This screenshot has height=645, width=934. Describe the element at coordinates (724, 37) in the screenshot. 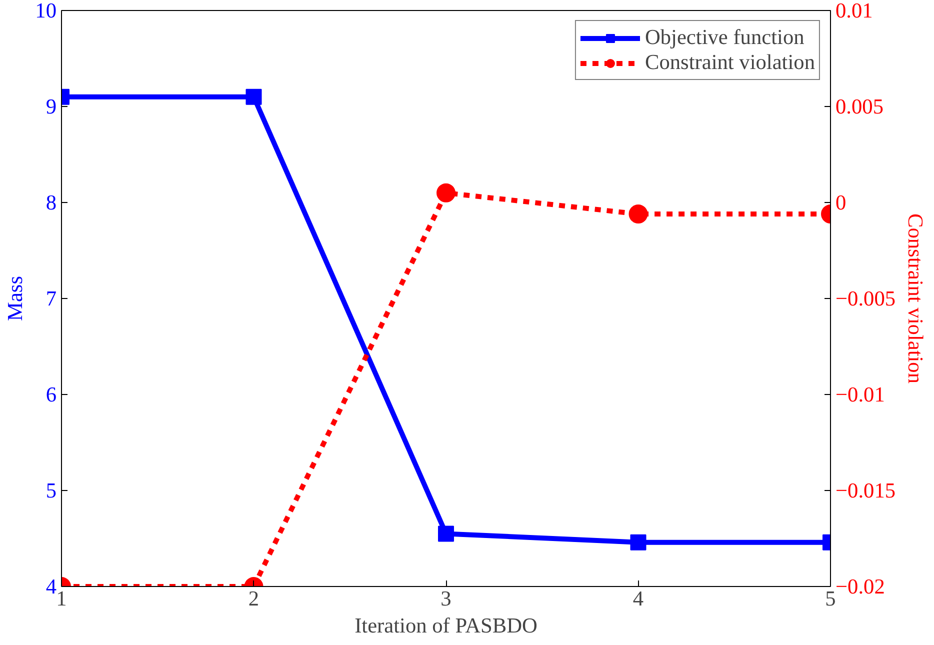

I see `legend-label: Objective function` at that location.